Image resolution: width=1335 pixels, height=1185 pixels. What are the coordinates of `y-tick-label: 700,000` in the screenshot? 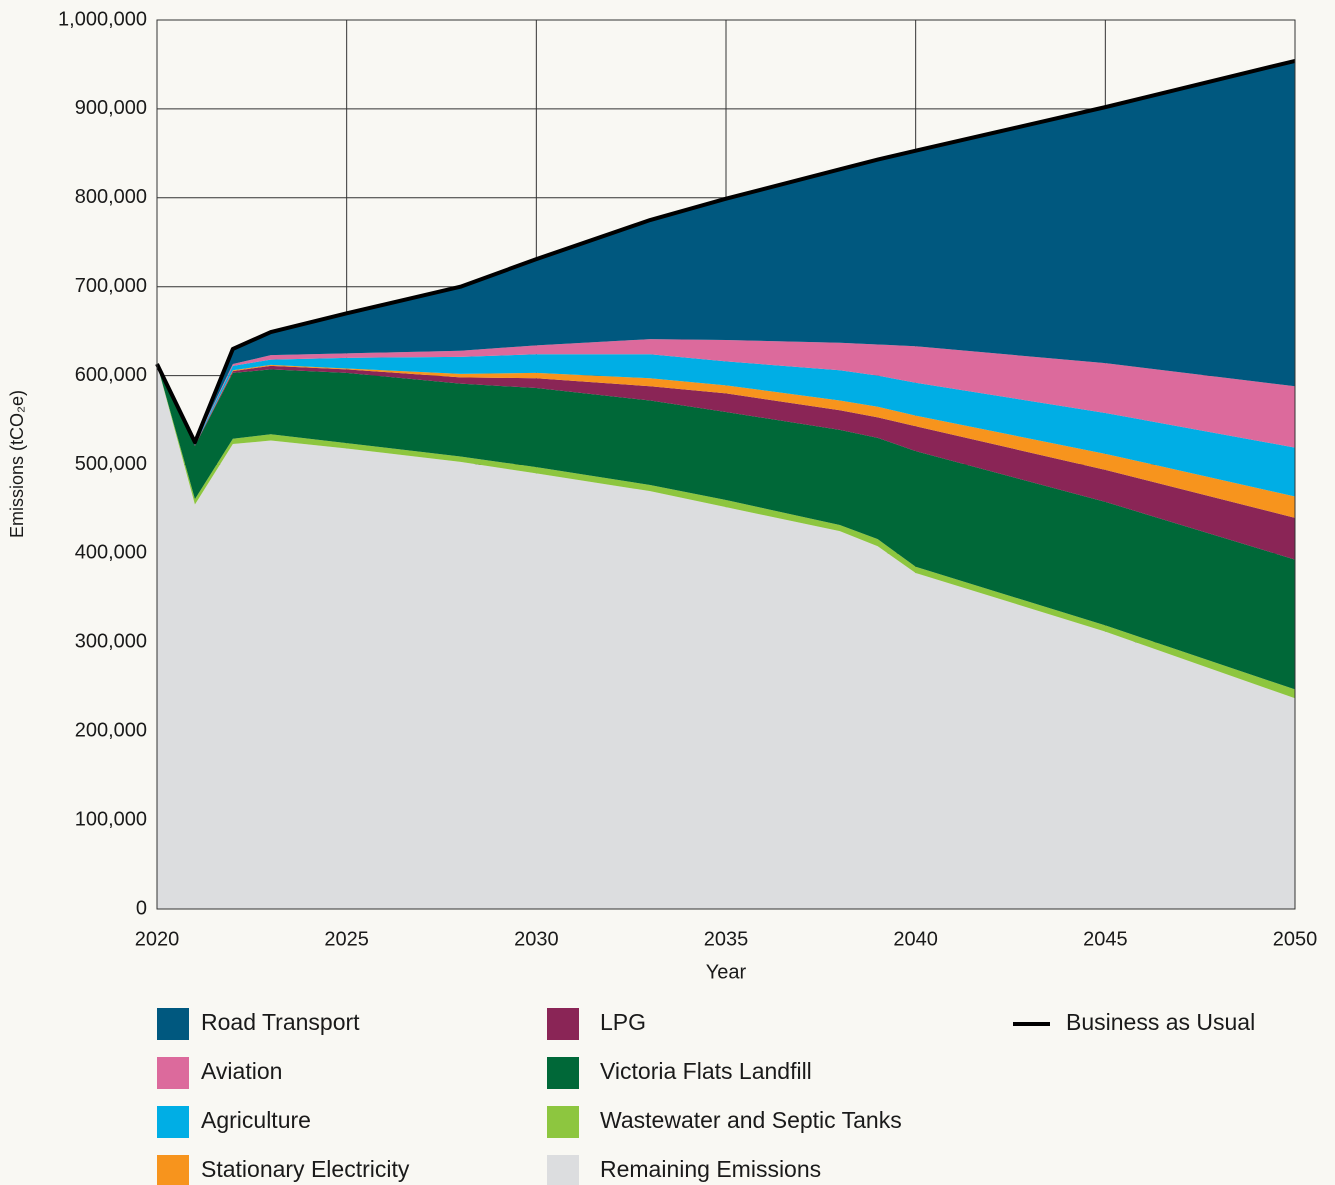 It's located at (111, 286).